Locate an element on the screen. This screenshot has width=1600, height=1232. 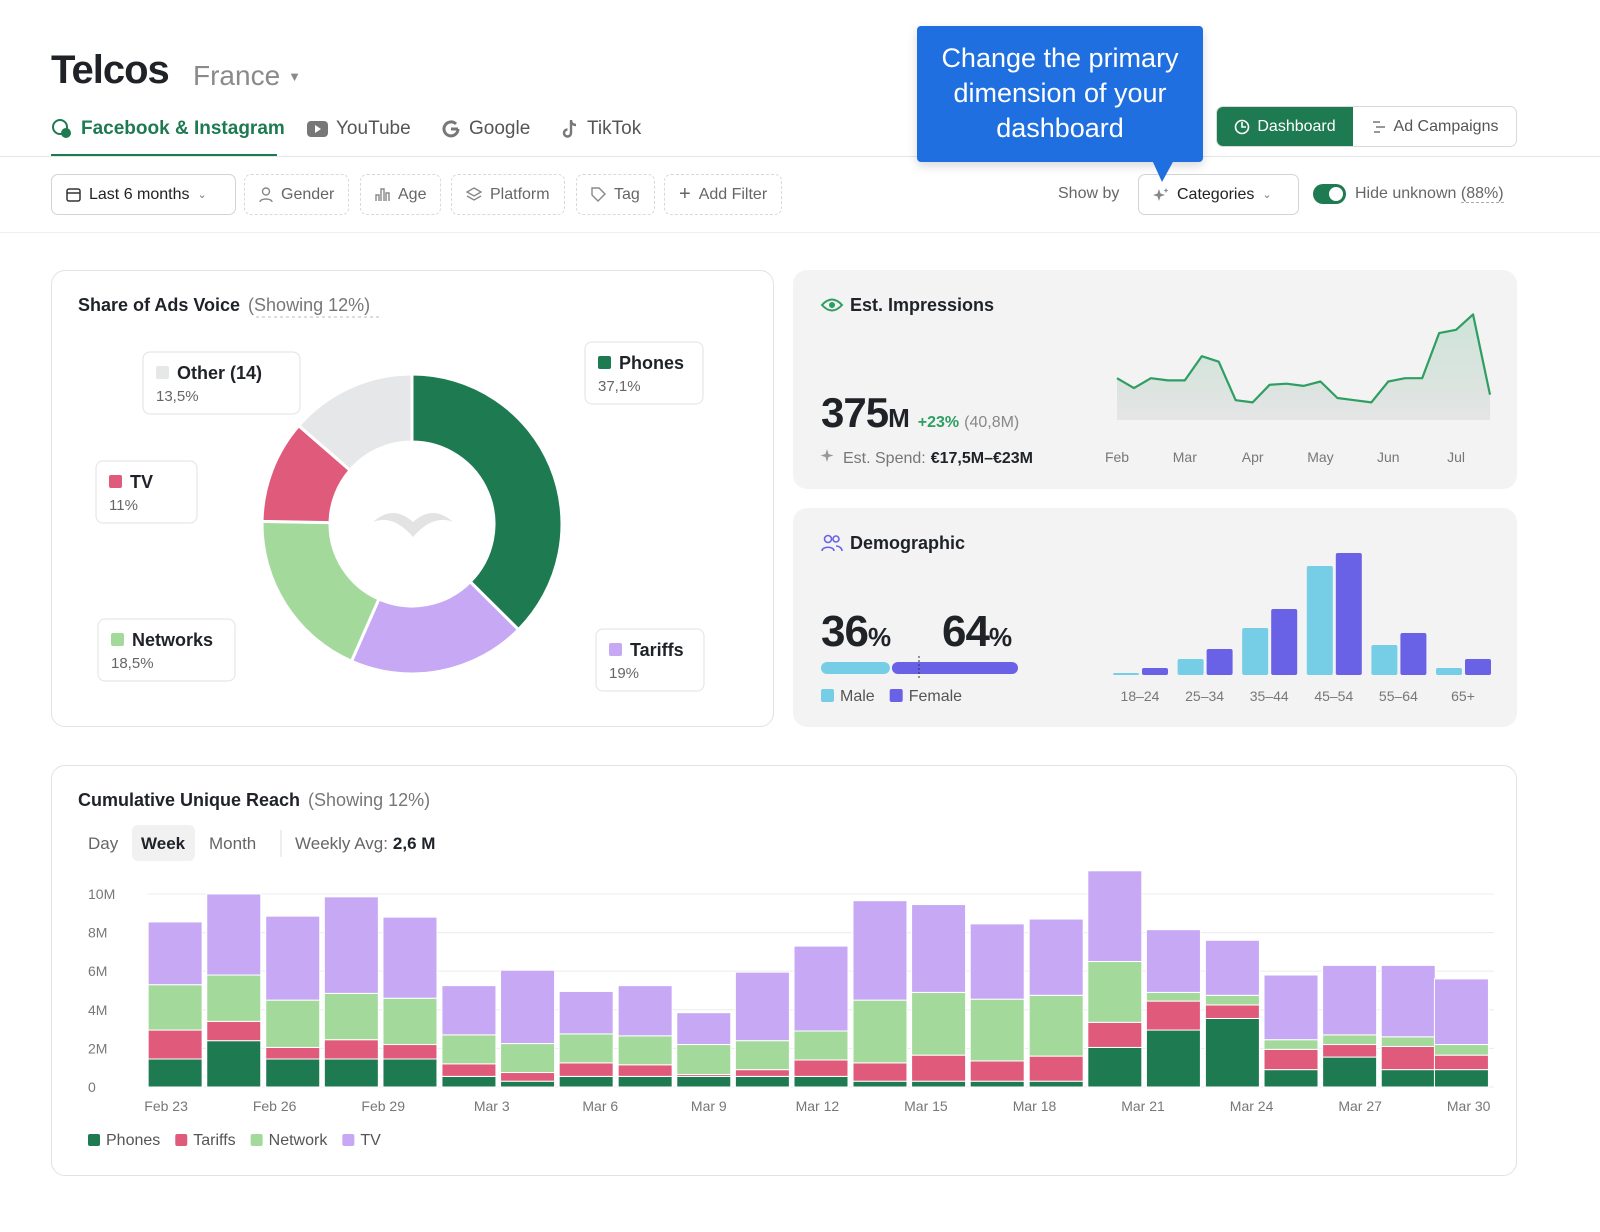
share-unit: % is located at coordinates (879, 637).